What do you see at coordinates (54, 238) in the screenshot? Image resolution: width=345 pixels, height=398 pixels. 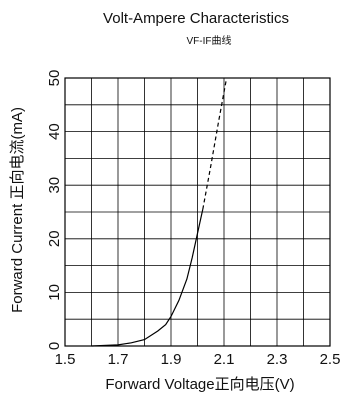 I see `y-tick-label: 20` at bounding box center [54, 238].